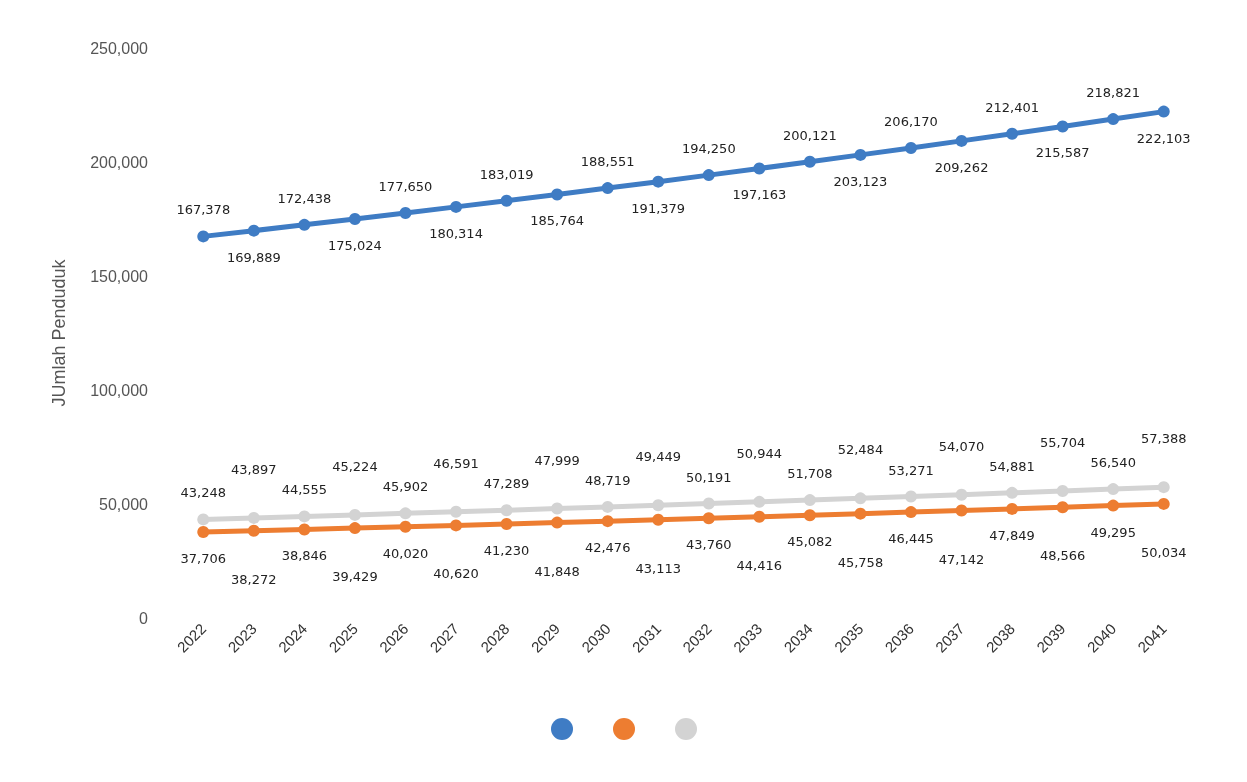 The width and height of the screenshot is (1247, 782). Describe the element at coordinates (708, 149) in the screenshot. I see `data-label: 194,250` at that location.